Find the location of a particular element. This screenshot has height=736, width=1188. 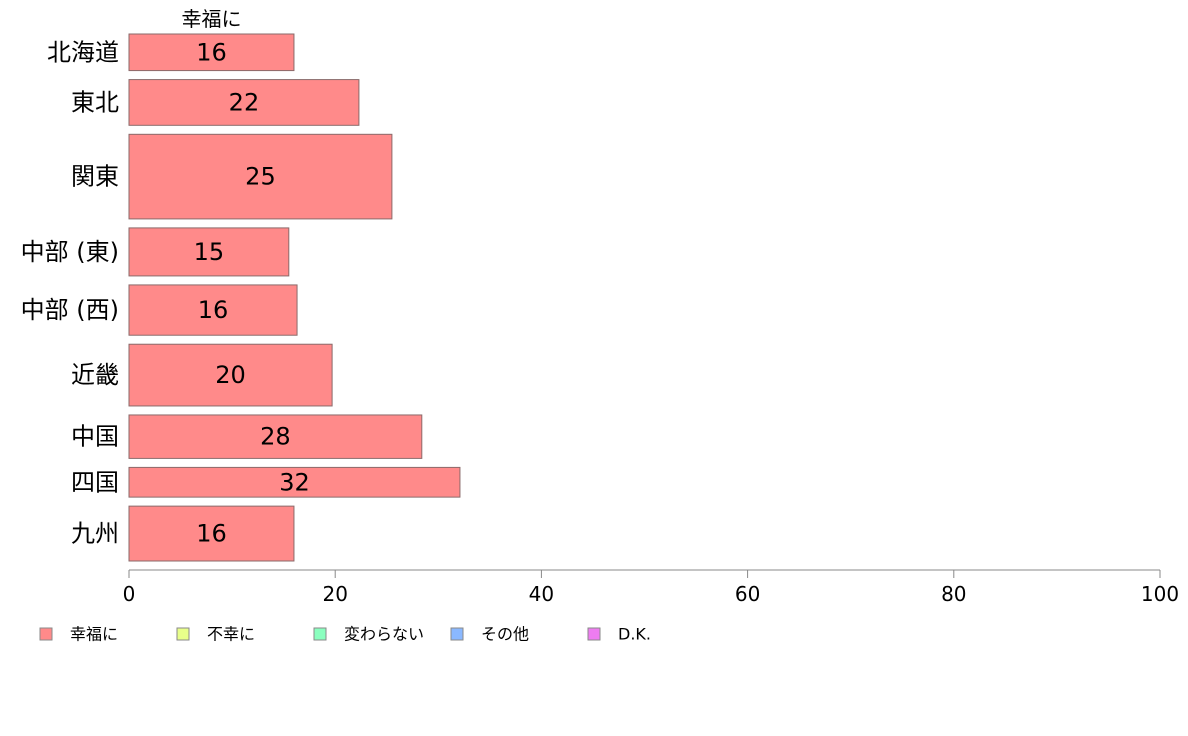

value-label-9: 16 is located at coordinates (211, 534).